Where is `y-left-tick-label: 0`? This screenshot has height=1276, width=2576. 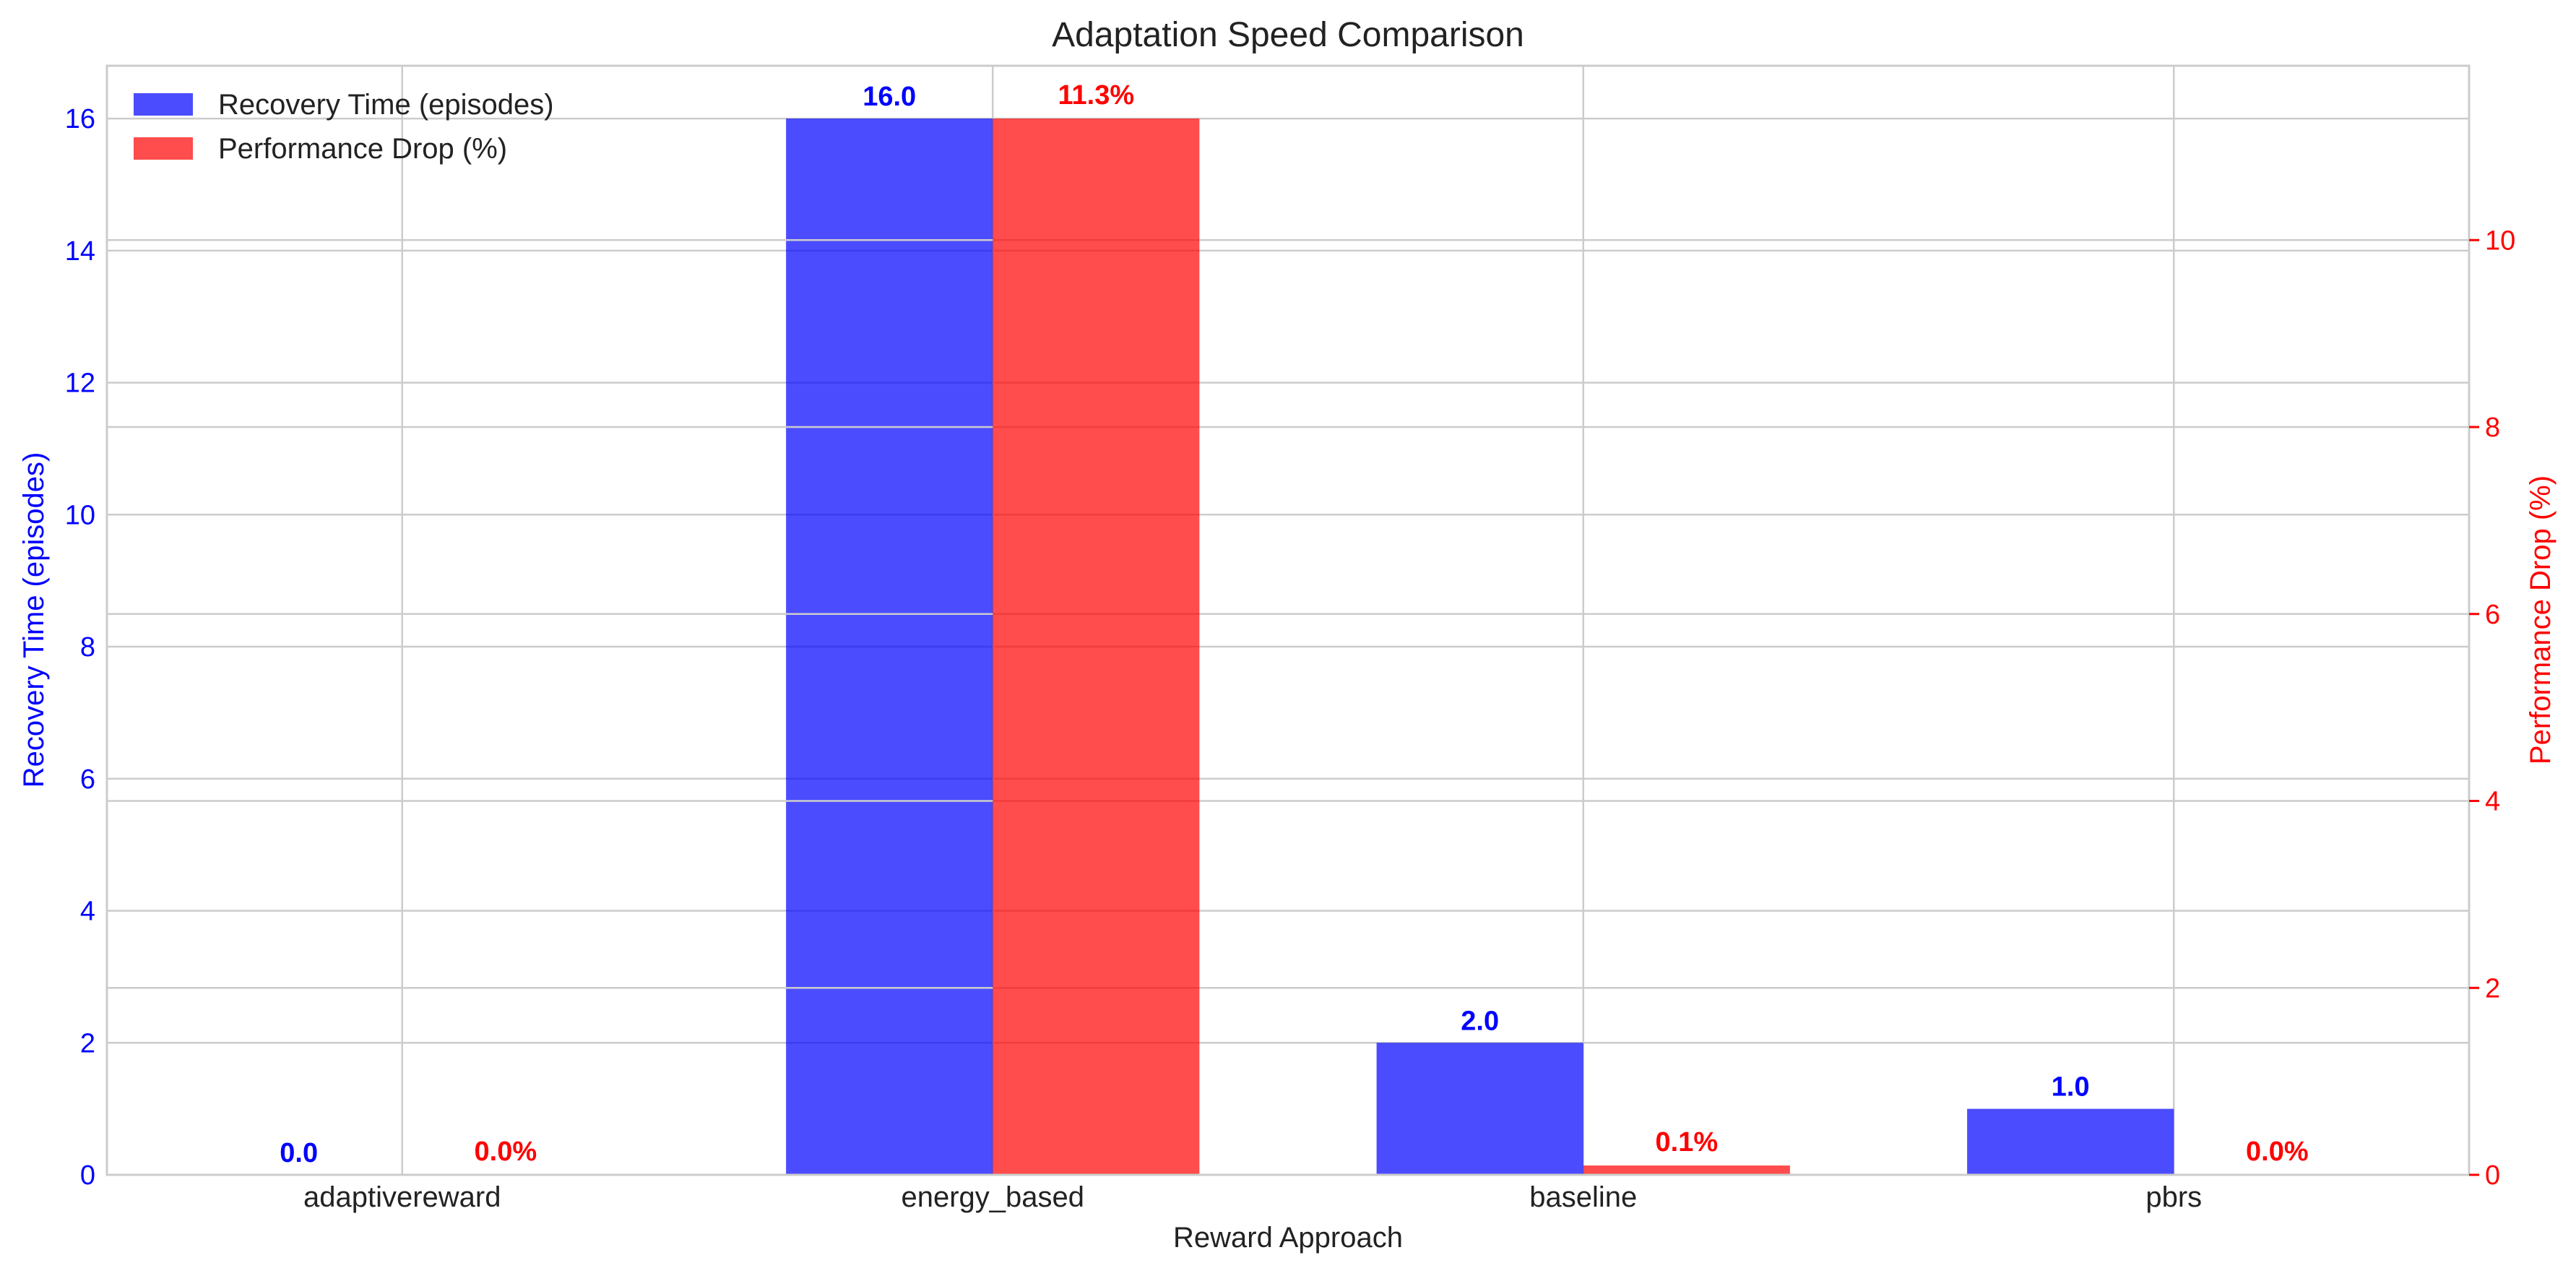
y-left-tick-label: 0 is located at coordinates (87, 1175).